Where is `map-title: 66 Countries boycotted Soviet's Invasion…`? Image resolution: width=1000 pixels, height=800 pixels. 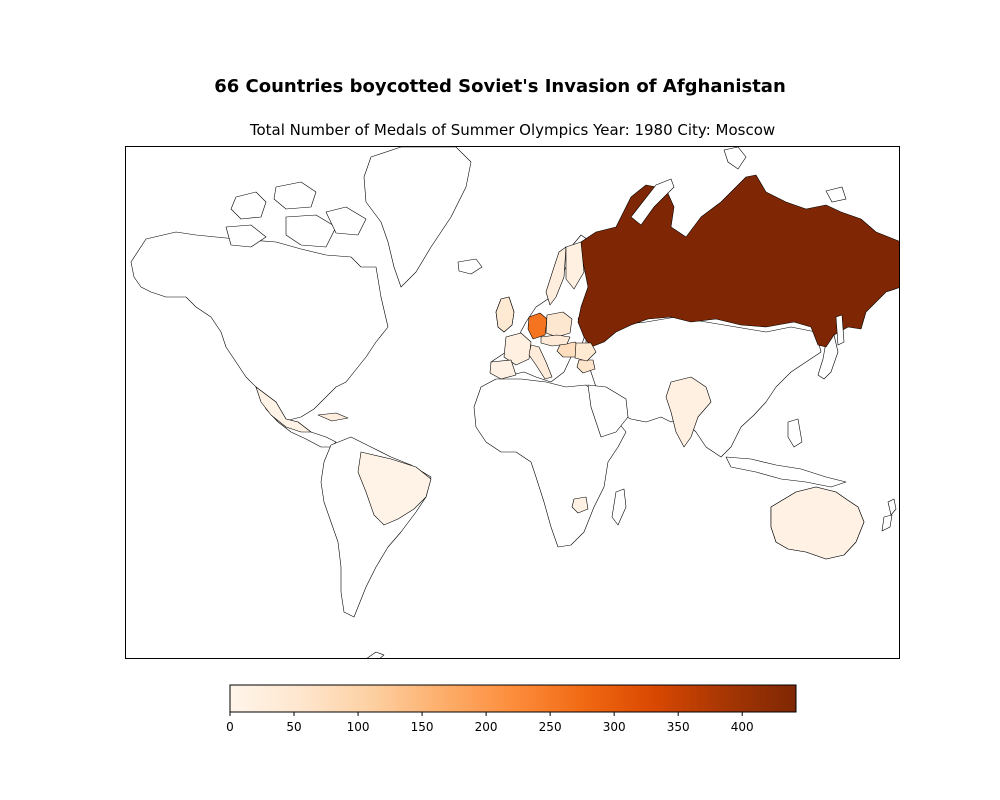
map-title: 66 Countries boycotted Soviet's Invasion… is located at coordinates (500, 86).